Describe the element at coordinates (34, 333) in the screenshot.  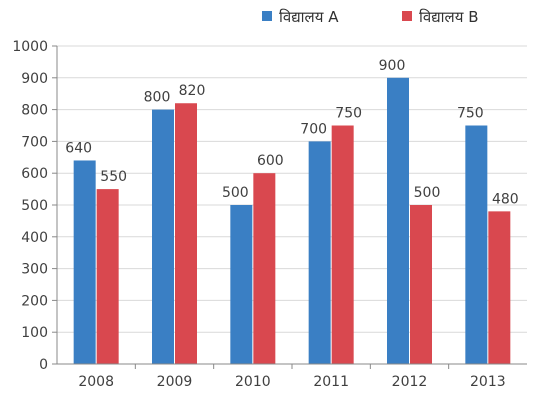
I see `y-tick-label: 100` at that location.